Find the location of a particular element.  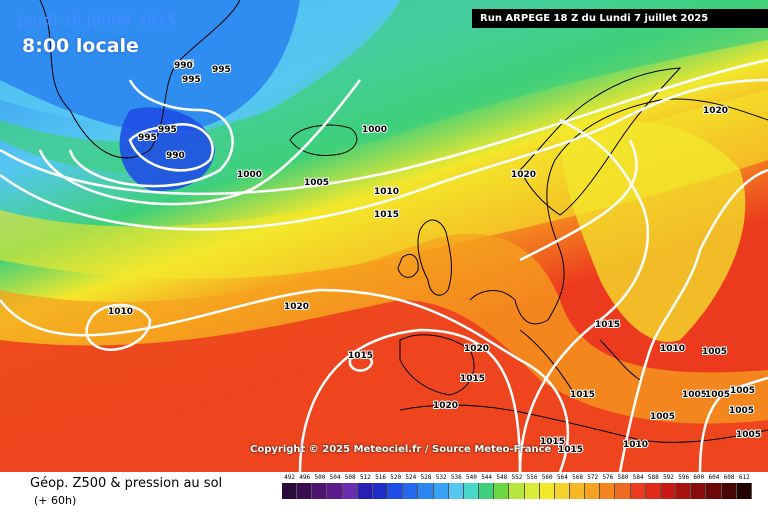

isobar-995-low is located at coordinates (151, 133).